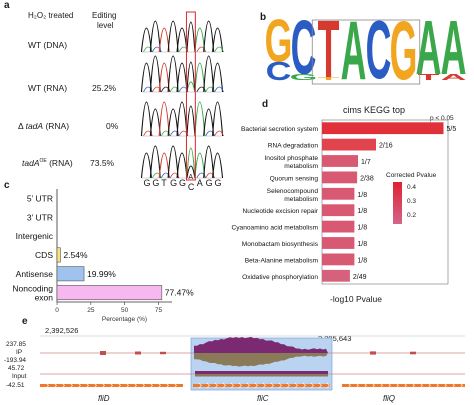  I want to click on ip-reverse-coverage, so click(261, 360).